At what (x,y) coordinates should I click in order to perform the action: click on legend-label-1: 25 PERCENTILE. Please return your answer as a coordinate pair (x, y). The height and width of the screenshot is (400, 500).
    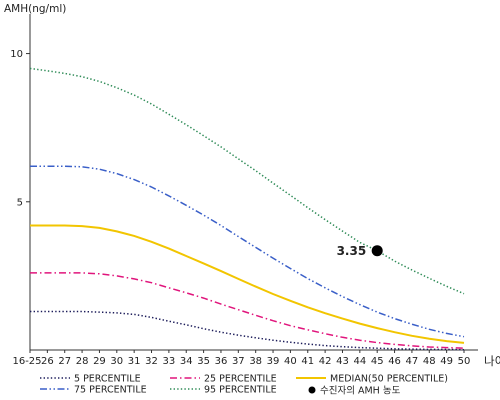
    Looking at the image, I should click on (240, 379).